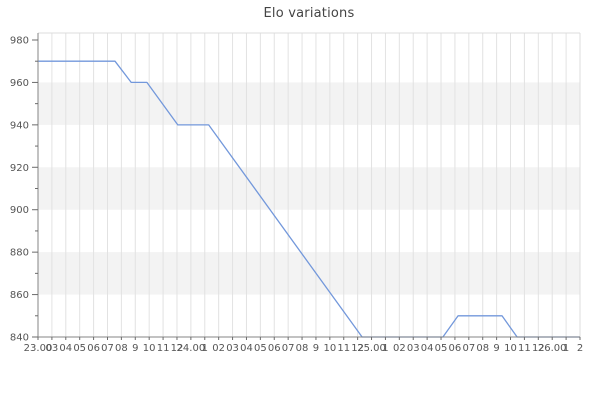 This screenshot has height=400, width=600. Describe the element at coordinates (19, 253) in the screenshot. I see `y-tick-label: 880` at that location.